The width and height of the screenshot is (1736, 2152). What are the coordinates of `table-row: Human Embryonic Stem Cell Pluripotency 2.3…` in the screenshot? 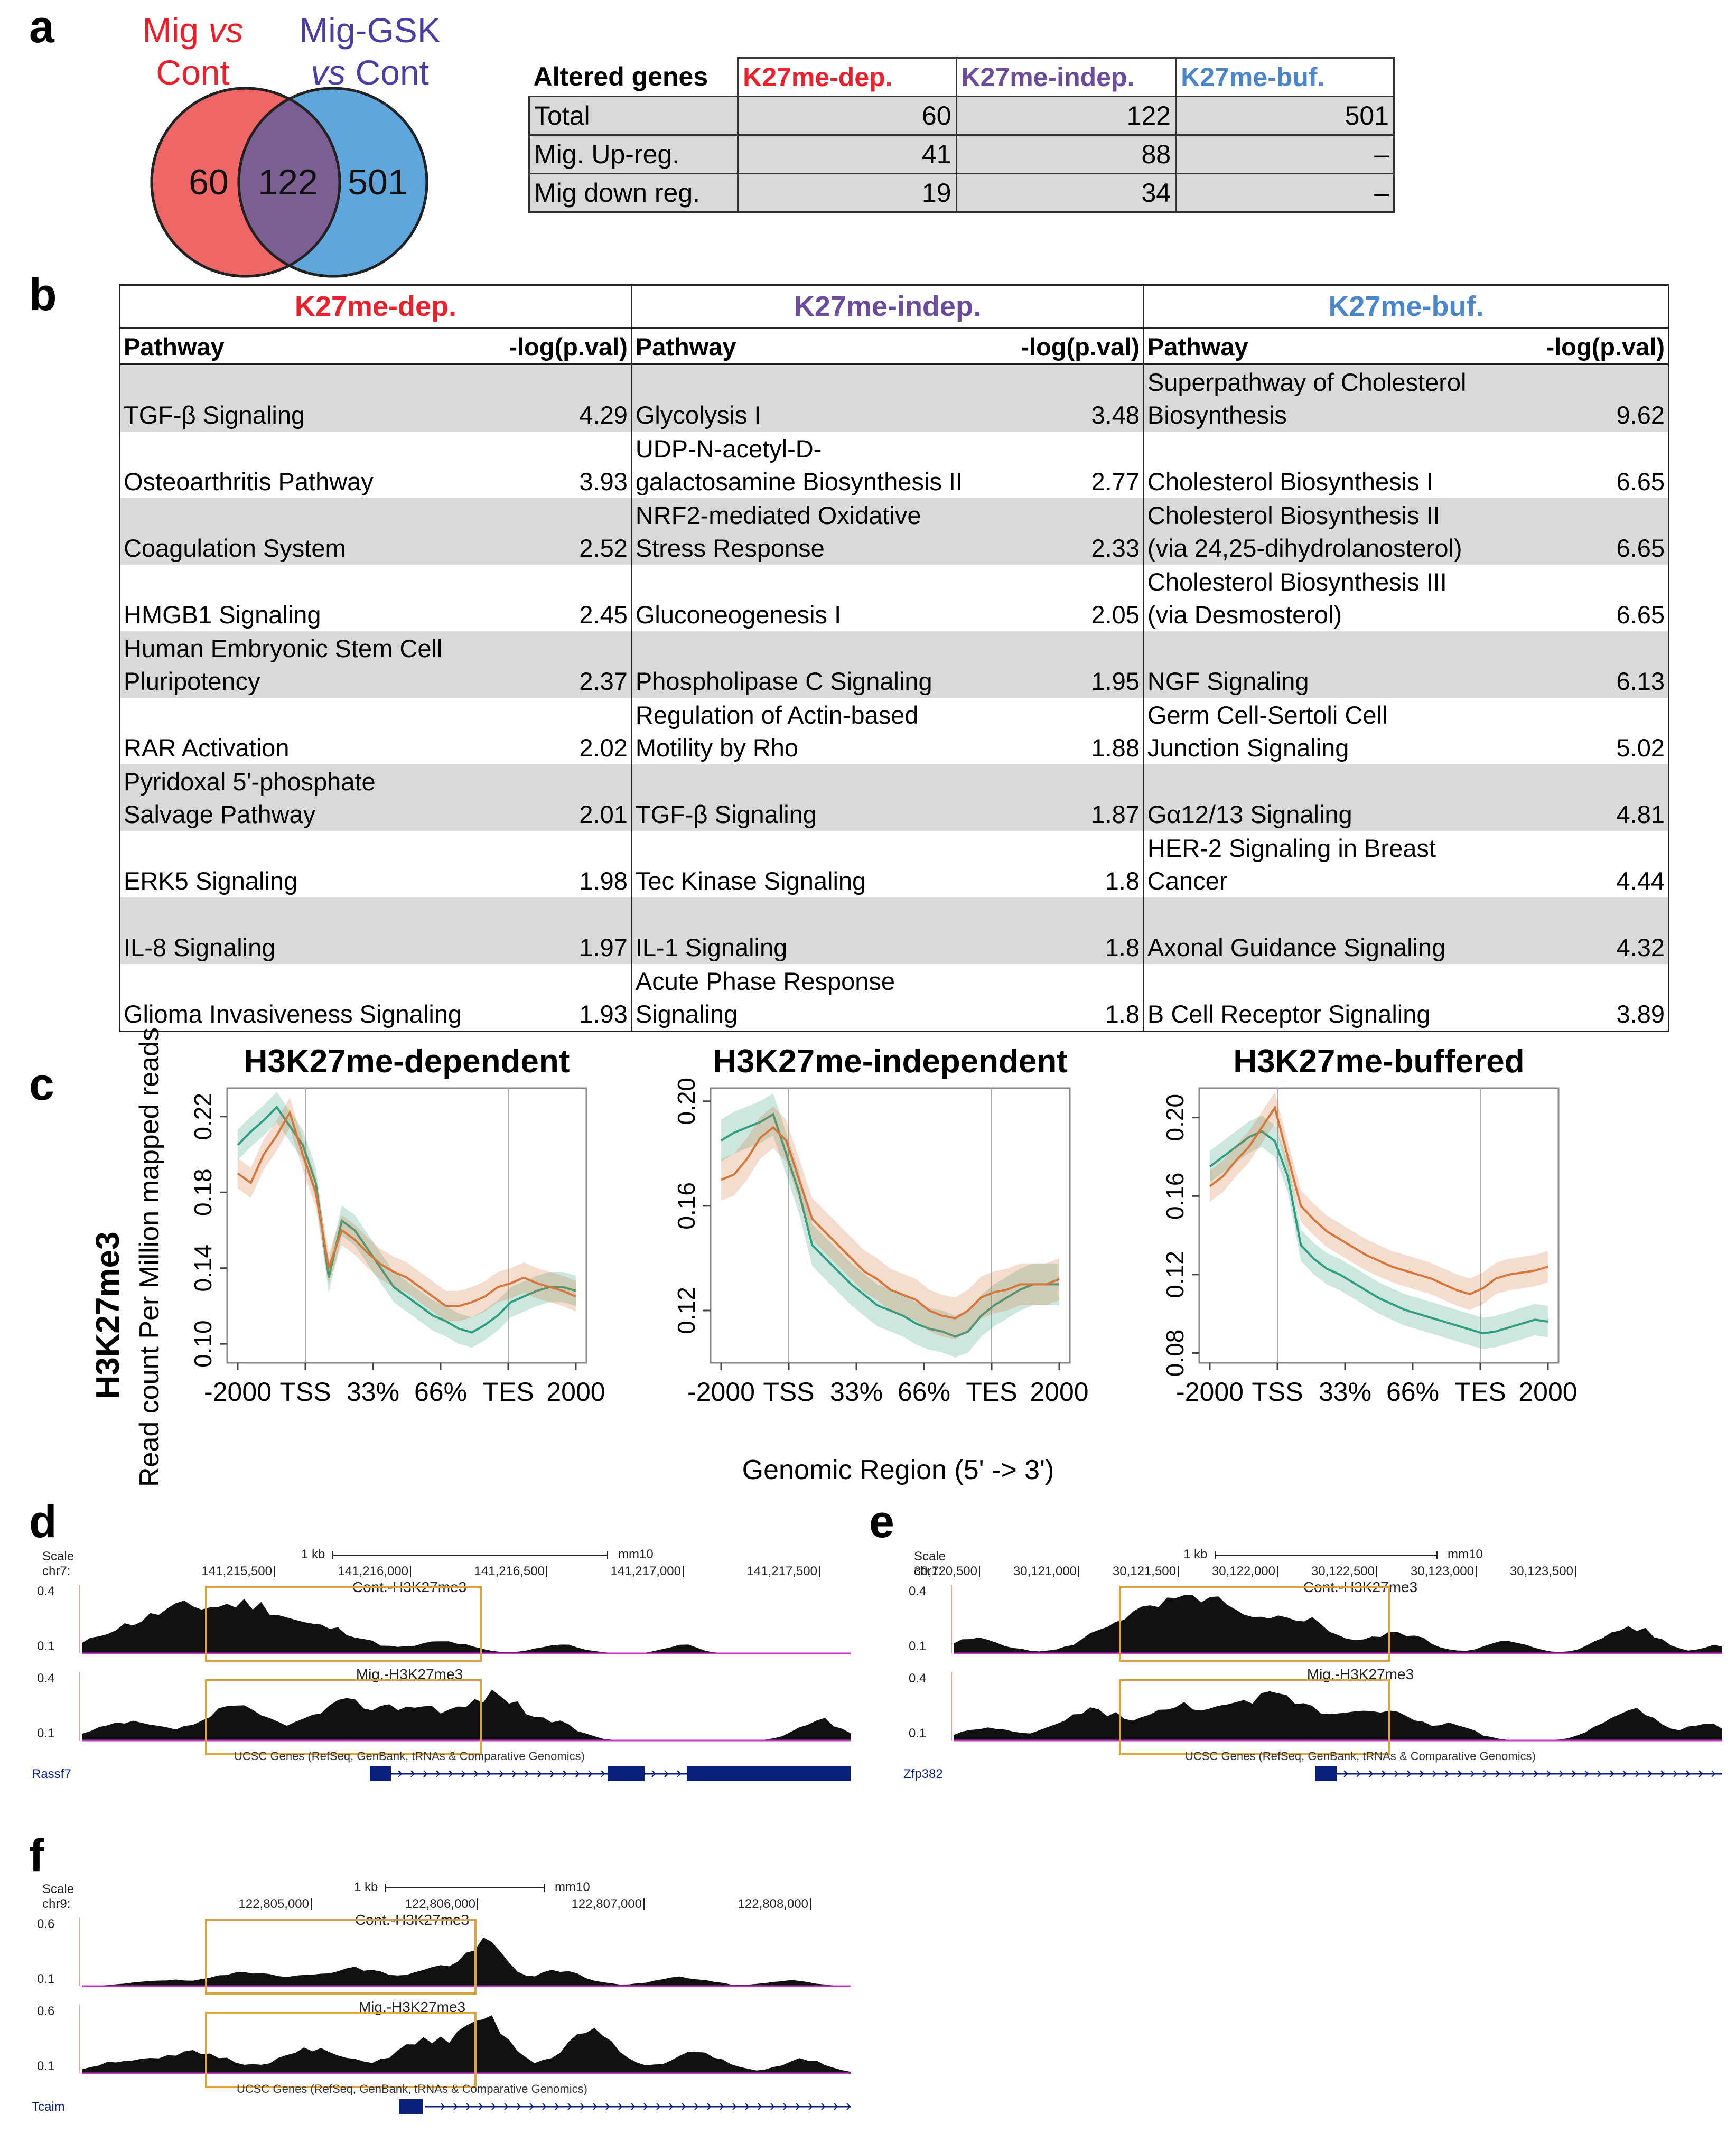 It's located at (894, 664).